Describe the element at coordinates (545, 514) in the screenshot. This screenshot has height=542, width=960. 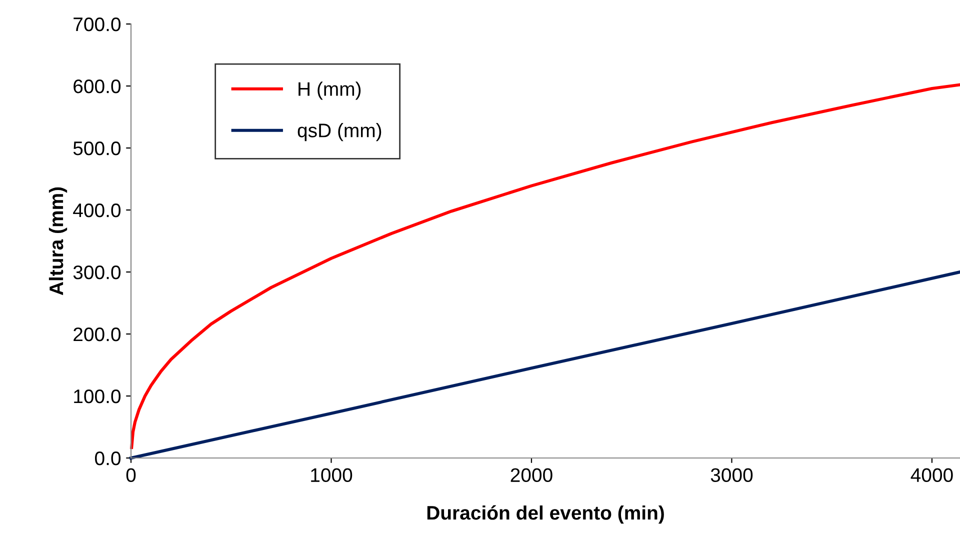
I see `x-axis-title: Duración del evento (min)` at that location.